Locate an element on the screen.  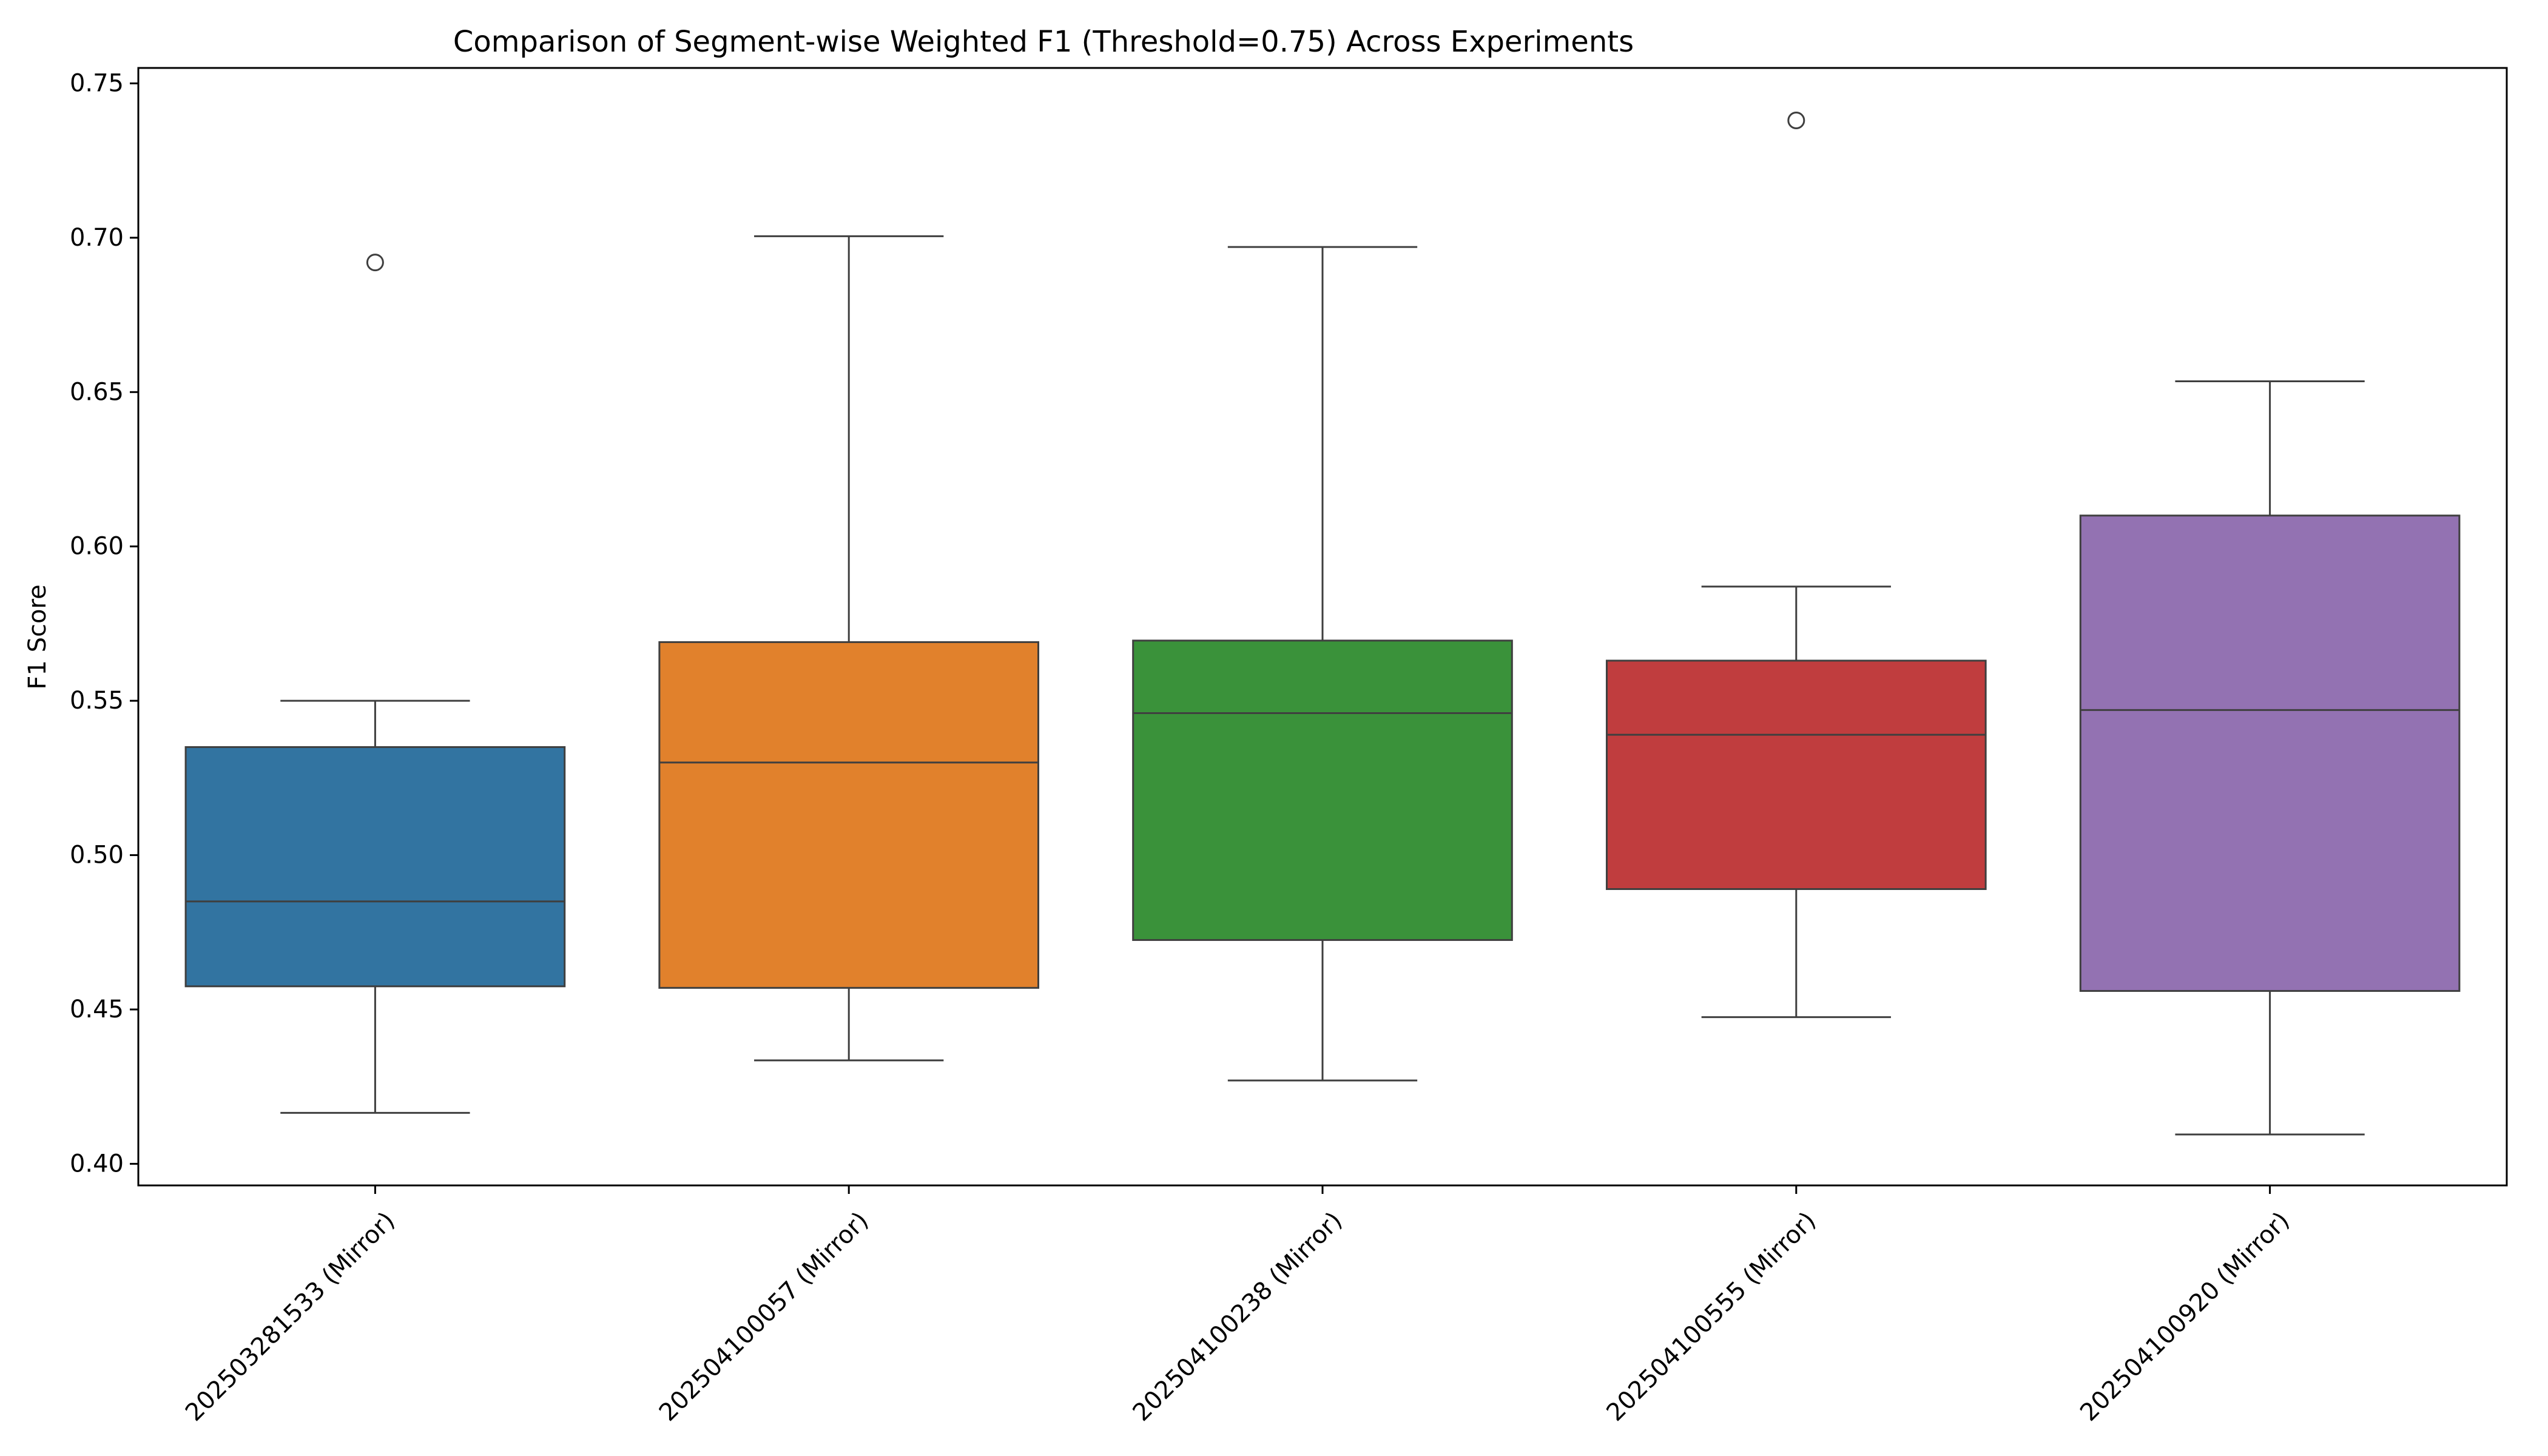
x-tick-label: 202504100555 (Mirror) is located at coordinates (1711, 1317).